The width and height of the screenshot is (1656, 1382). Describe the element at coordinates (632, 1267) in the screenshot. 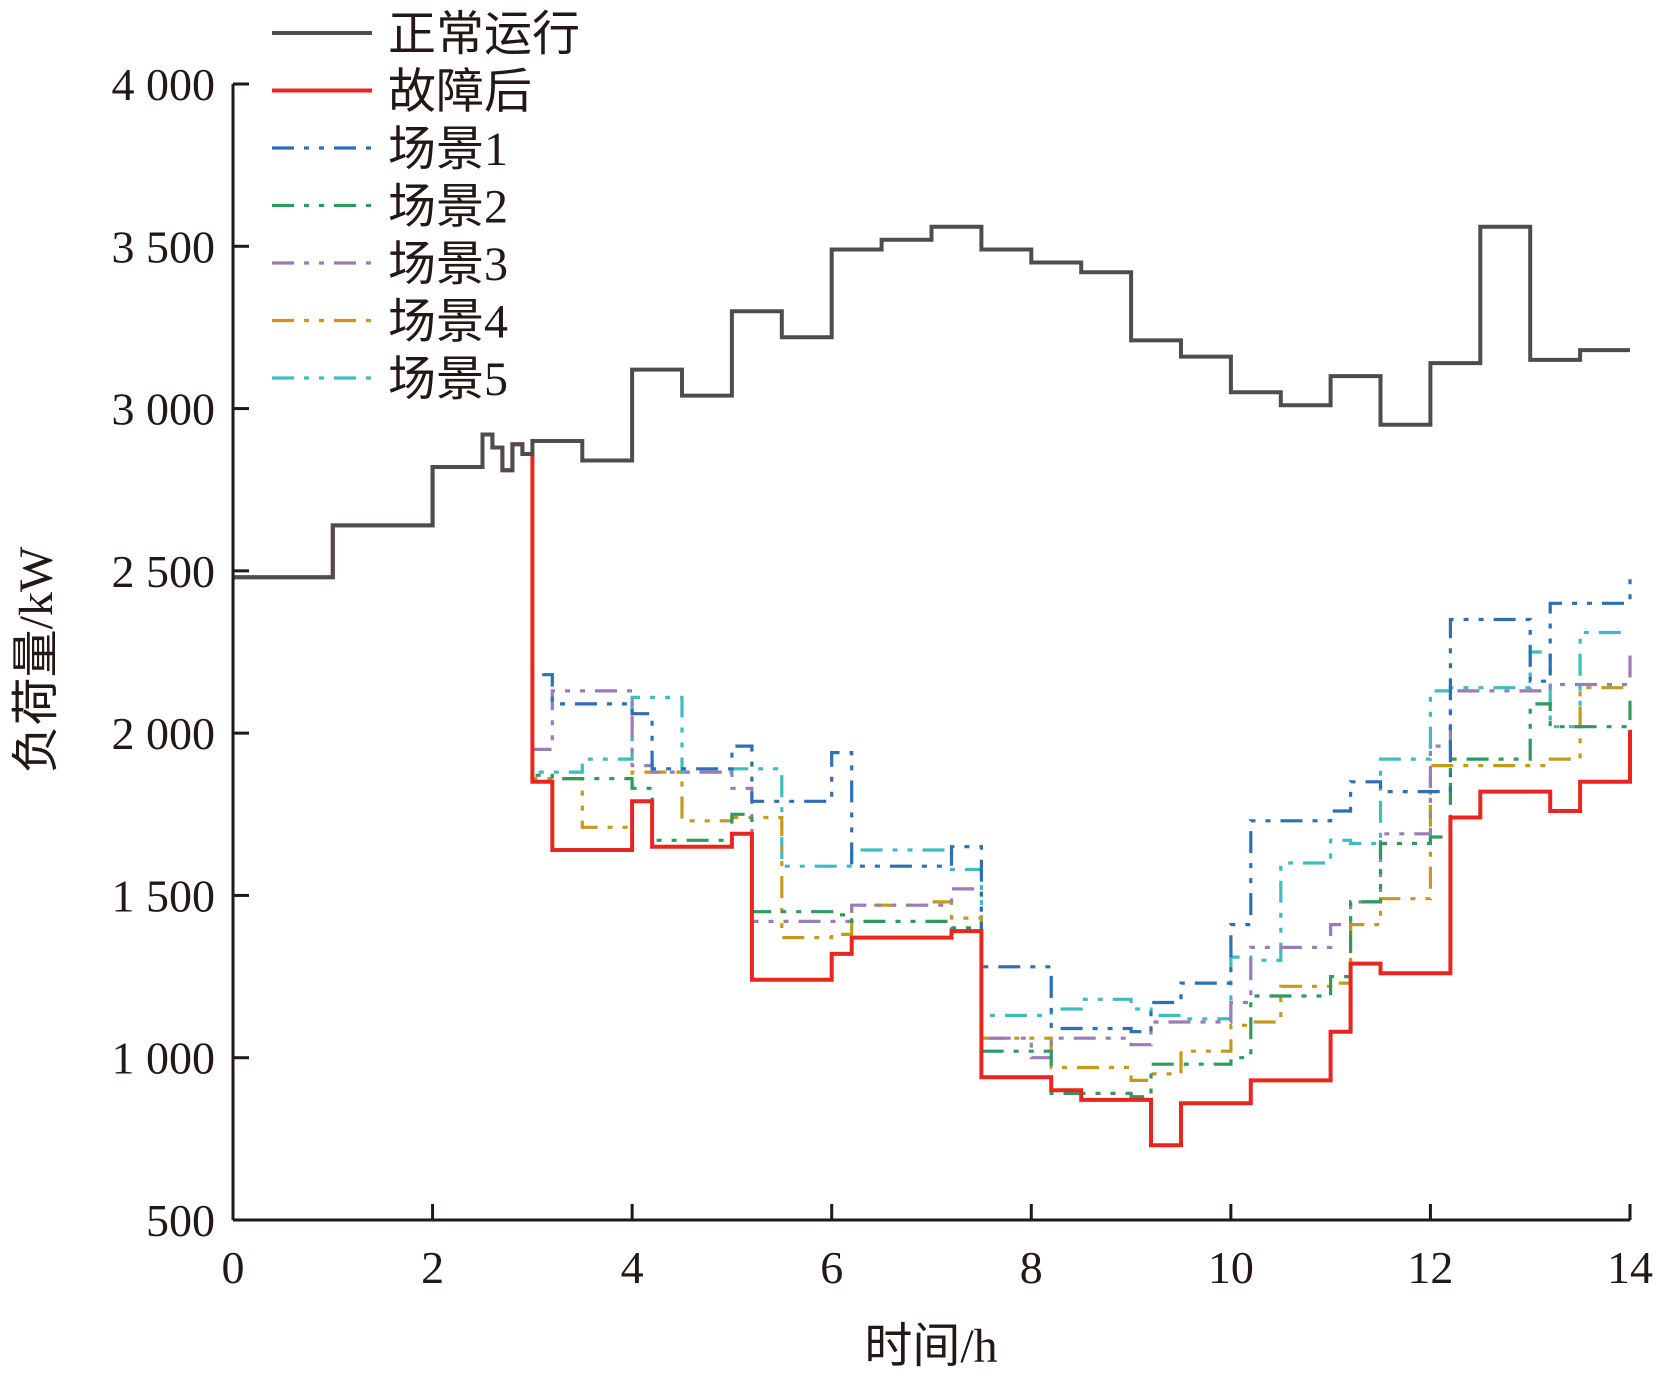

I see `x-tick-label-2: 4` at that location.